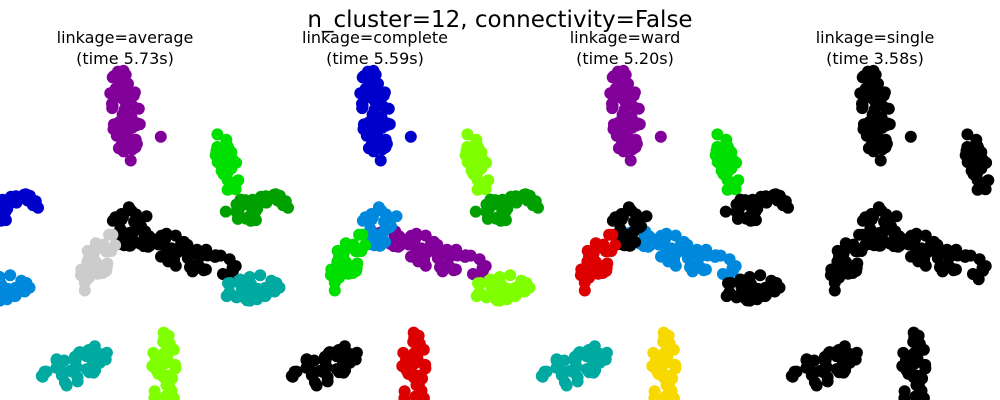 The image size is (1000, 400). What do you see at coordinates (375, 58) in the screenshot?
I see `panel-time-complete: (time 5.59s)` at bounding box center [375, 58].